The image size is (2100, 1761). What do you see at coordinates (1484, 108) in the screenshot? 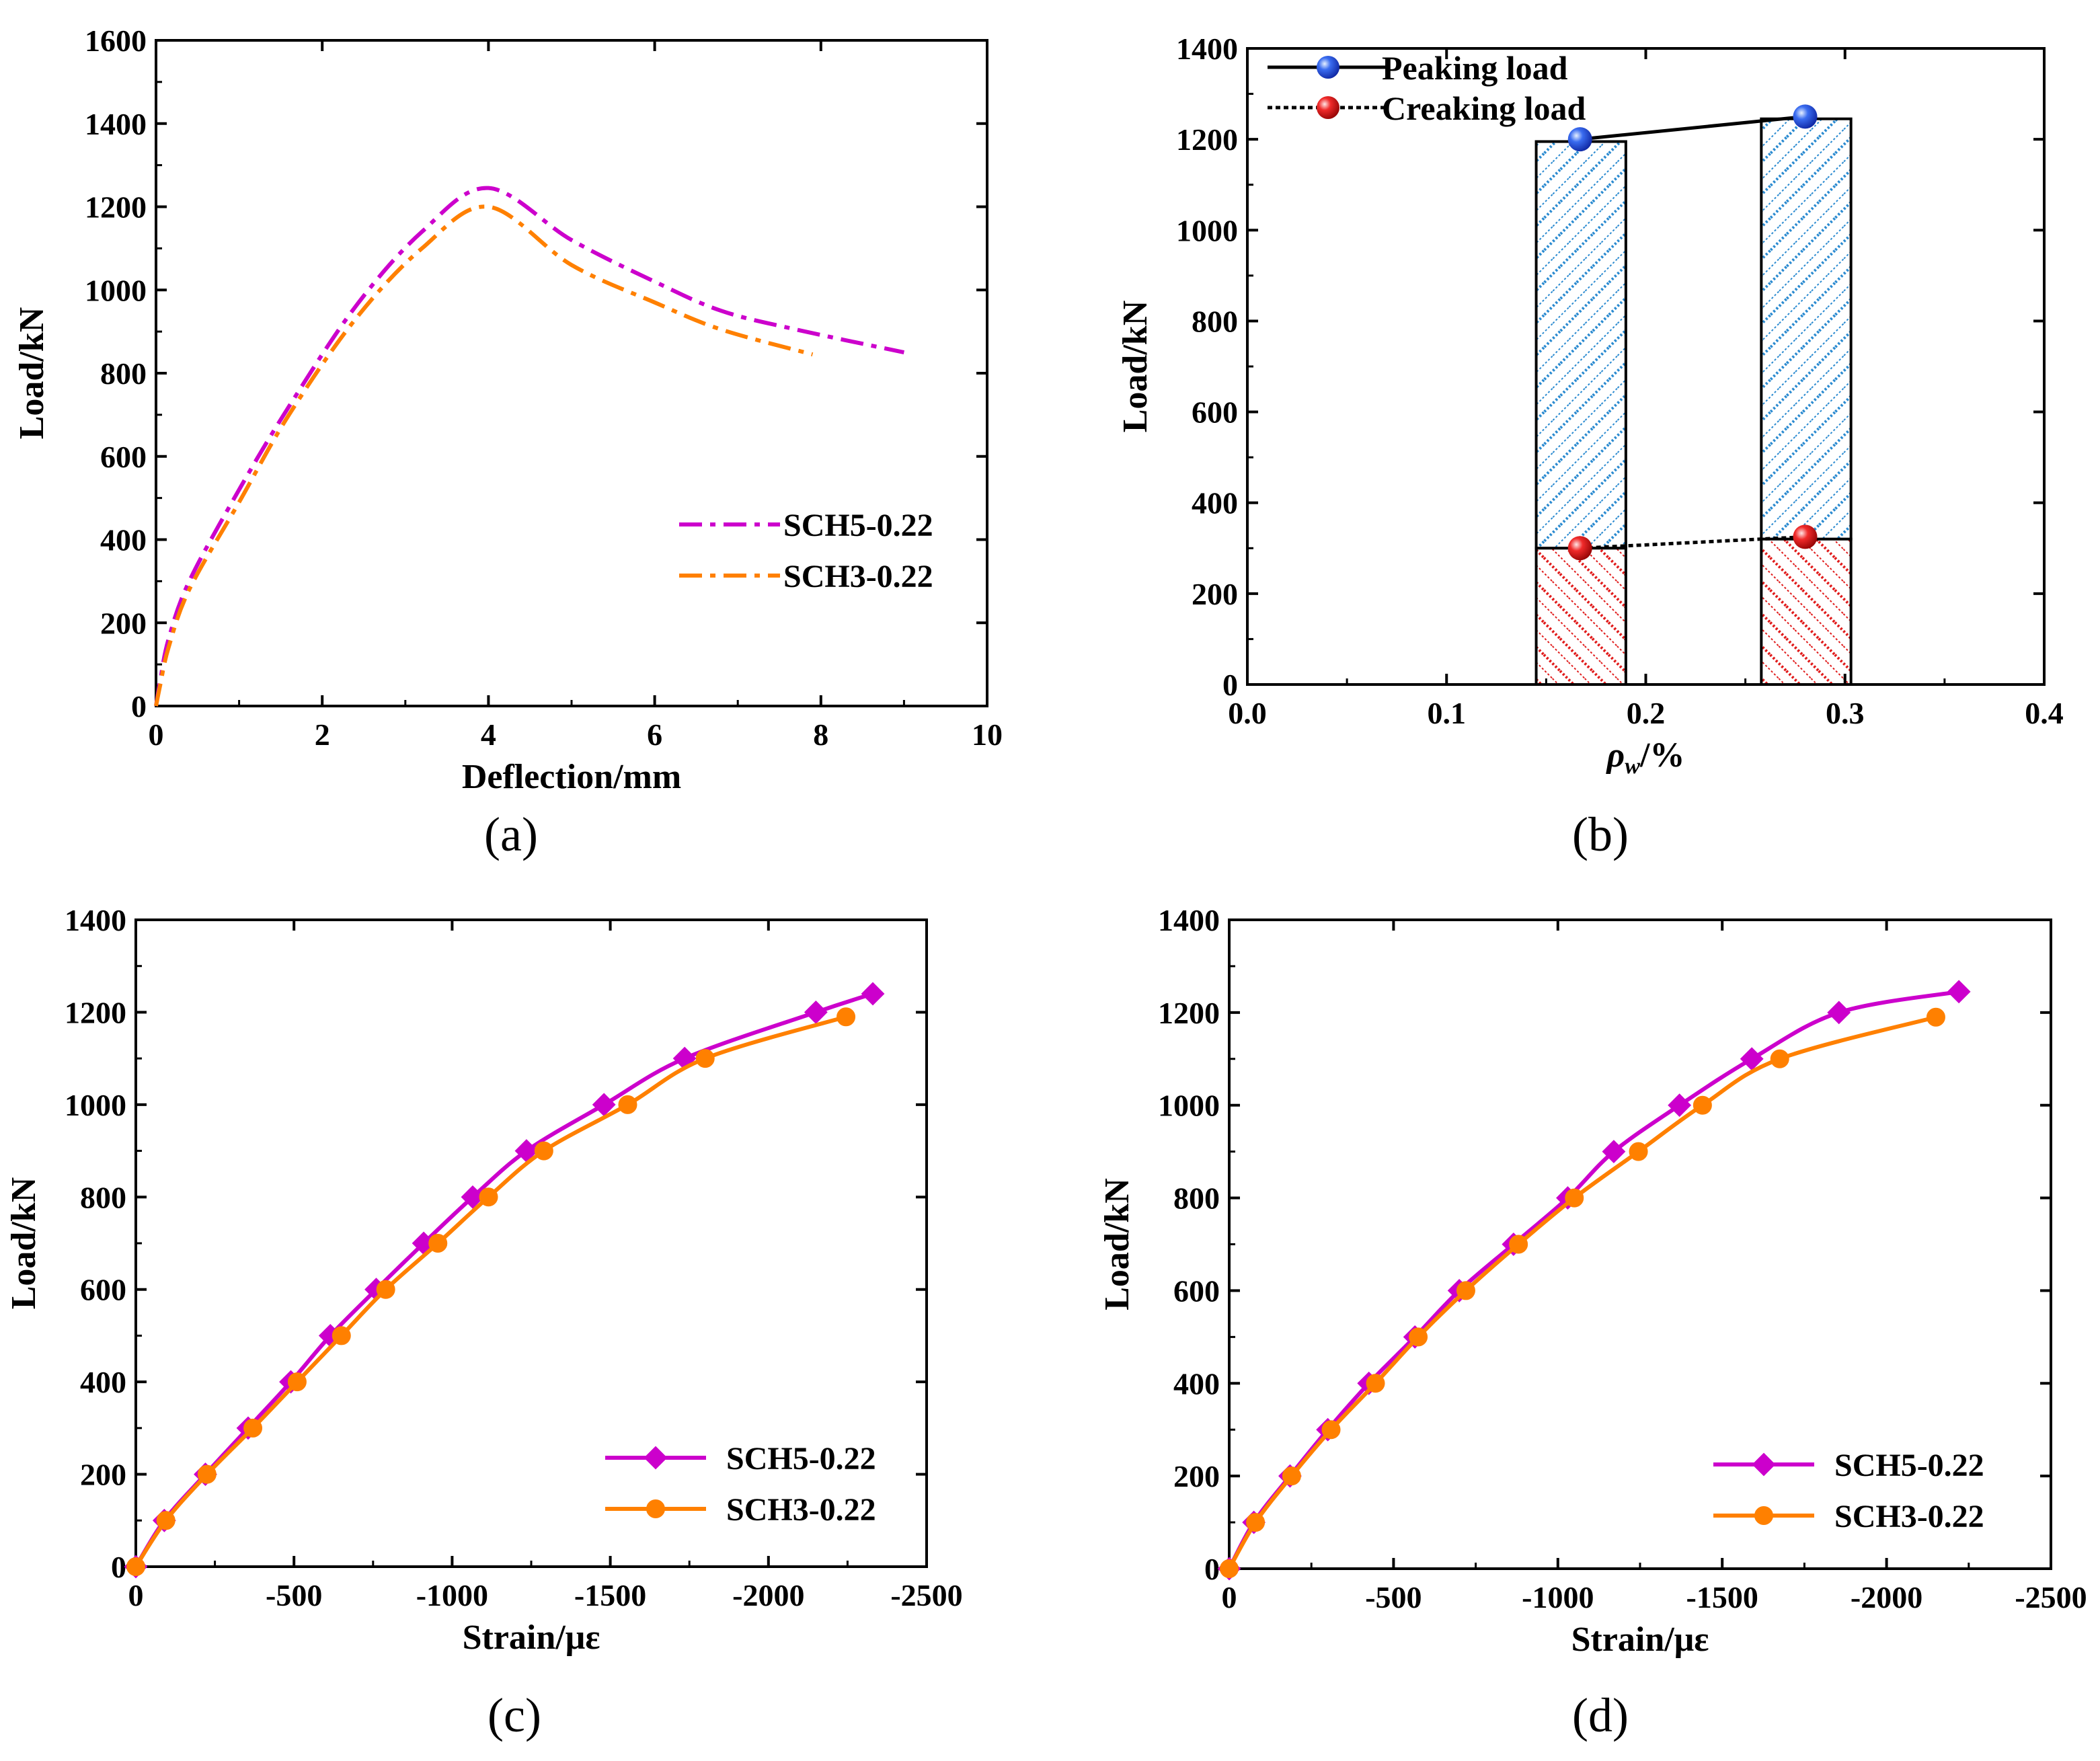
I see `legend-label: Creaking load` at bounding box center [1484, 108].